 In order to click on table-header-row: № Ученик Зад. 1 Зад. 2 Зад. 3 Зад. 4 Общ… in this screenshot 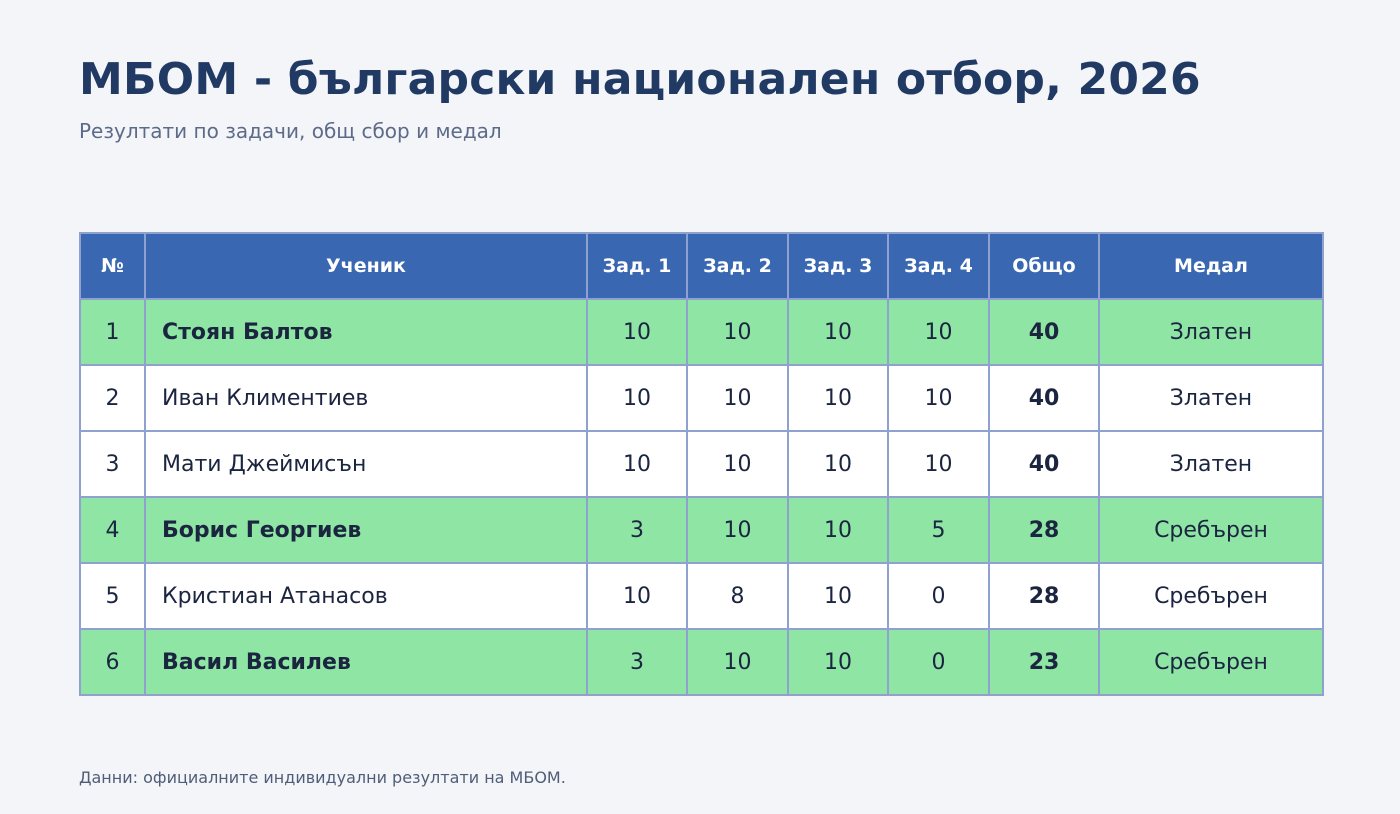, I will do `click(701, 266)`.